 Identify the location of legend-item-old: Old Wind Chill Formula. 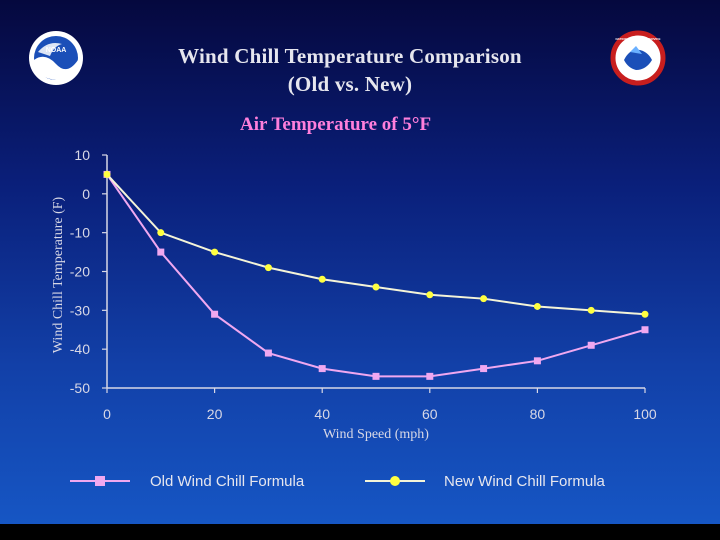
(187, 481).